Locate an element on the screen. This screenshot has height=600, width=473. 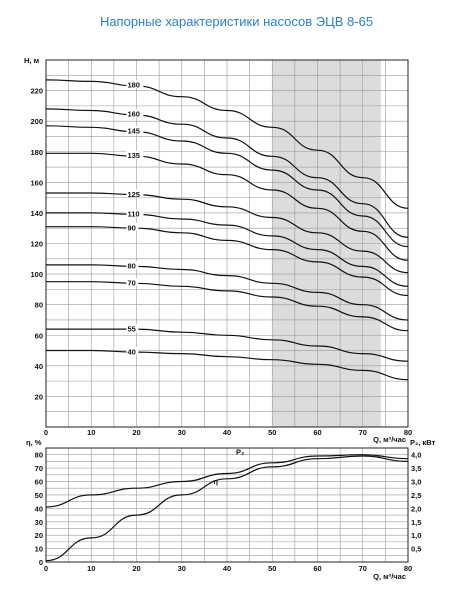
curve-label-125: 125 is located at coordinates (133, 194).